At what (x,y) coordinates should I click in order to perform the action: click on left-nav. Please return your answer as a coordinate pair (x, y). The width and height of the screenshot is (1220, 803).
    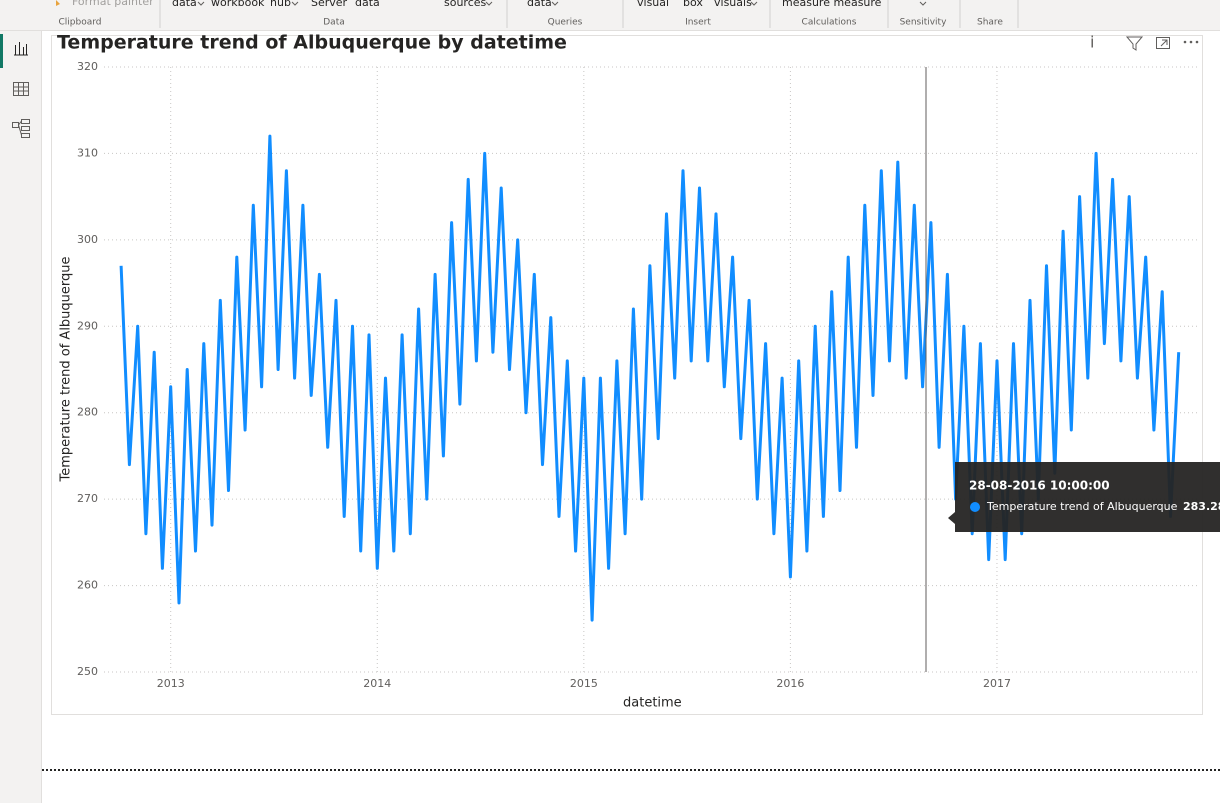
    Looking at the image, I should click on (20, 417).